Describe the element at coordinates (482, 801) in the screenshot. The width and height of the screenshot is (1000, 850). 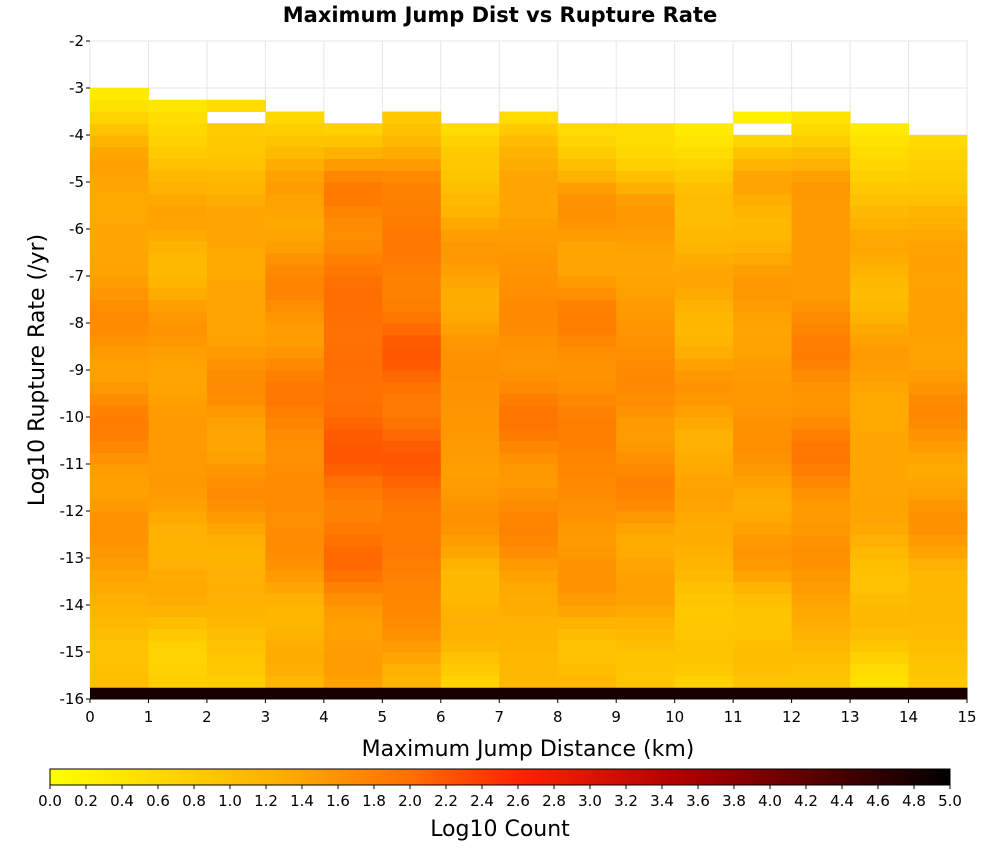
I see `colorbar-tick-label-12: 2.4` at that location.